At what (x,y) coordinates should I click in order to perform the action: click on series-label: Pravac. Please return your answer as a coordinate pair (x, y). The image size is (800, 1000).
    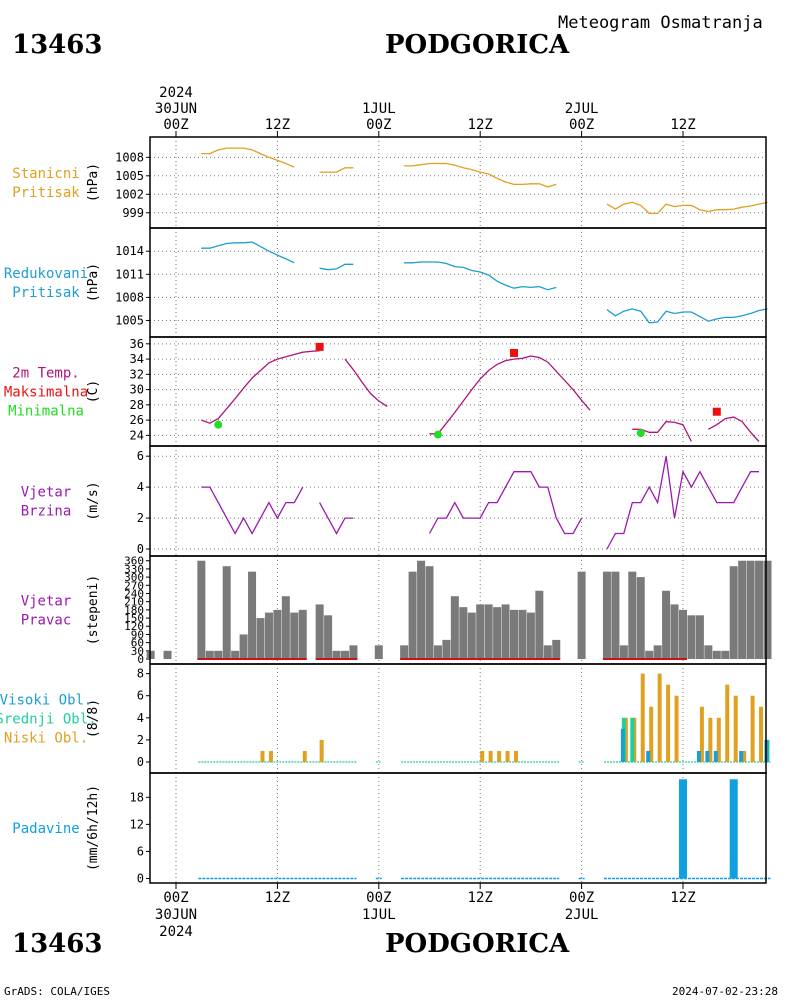
    Looking at the image, I should click on (46, 621).